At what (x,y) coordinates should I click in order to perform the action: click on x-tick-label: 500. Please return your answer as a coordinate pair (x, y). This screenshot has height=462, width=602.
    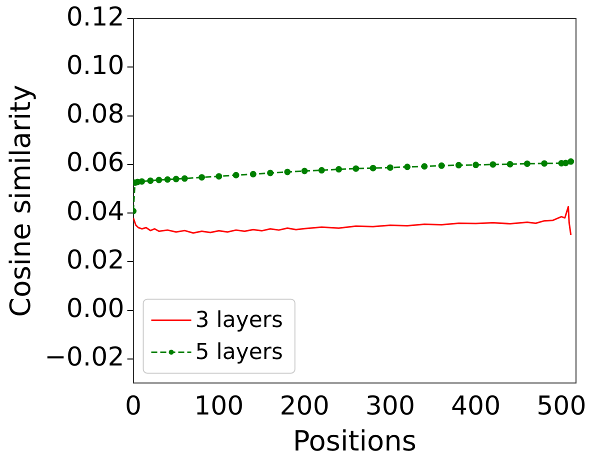
    Looking at the image, I should click on (561, 407).